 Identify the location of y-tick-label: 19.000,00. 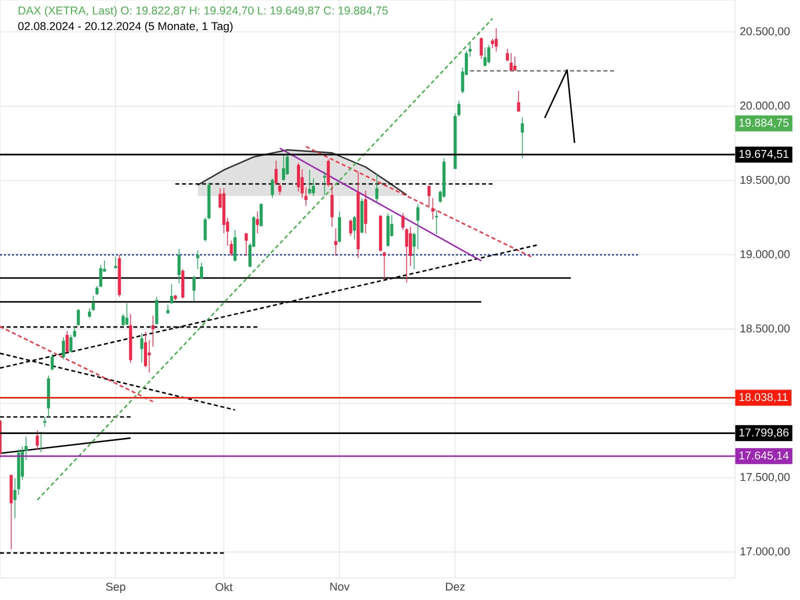
(765, 255).